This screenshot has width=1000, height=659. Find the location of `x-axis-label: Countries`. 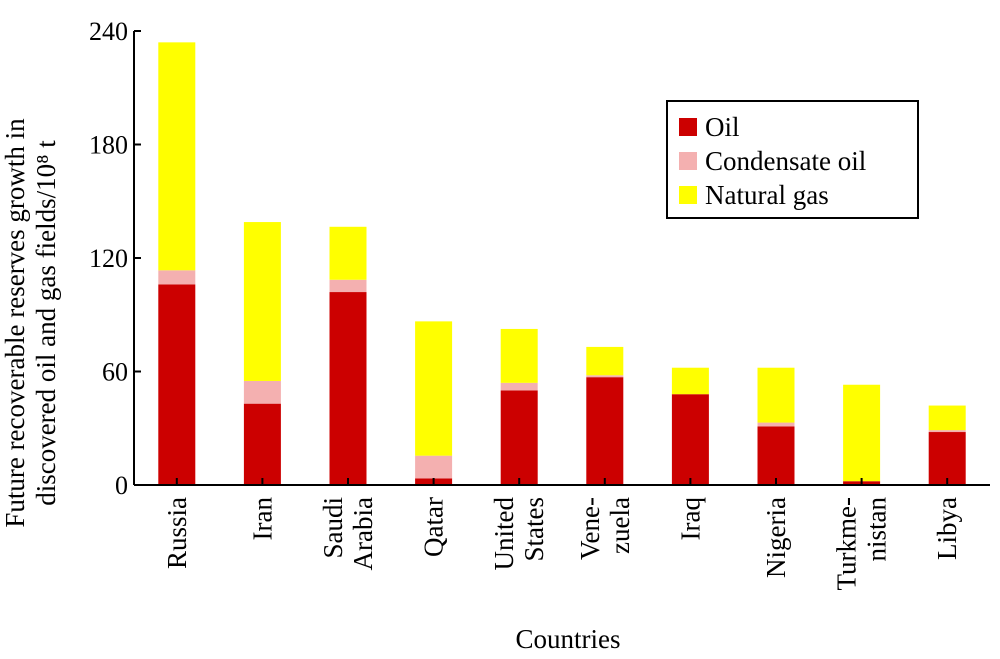

x-axis-label: Countries is located at coordinates (568, 639).